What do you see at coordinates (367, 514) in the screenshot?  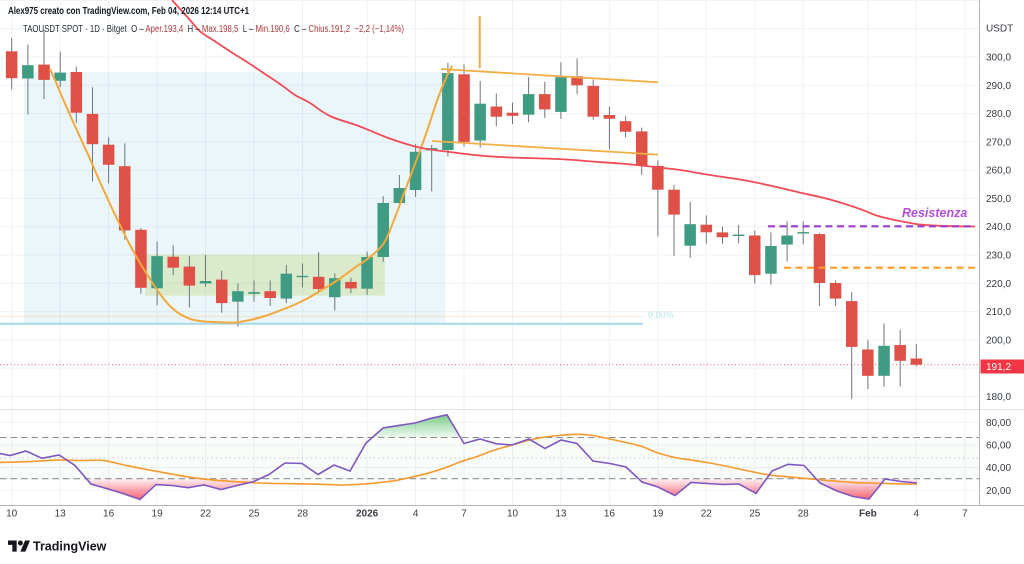 I see `svg-text: 2026` at bounding box center [367, 514].